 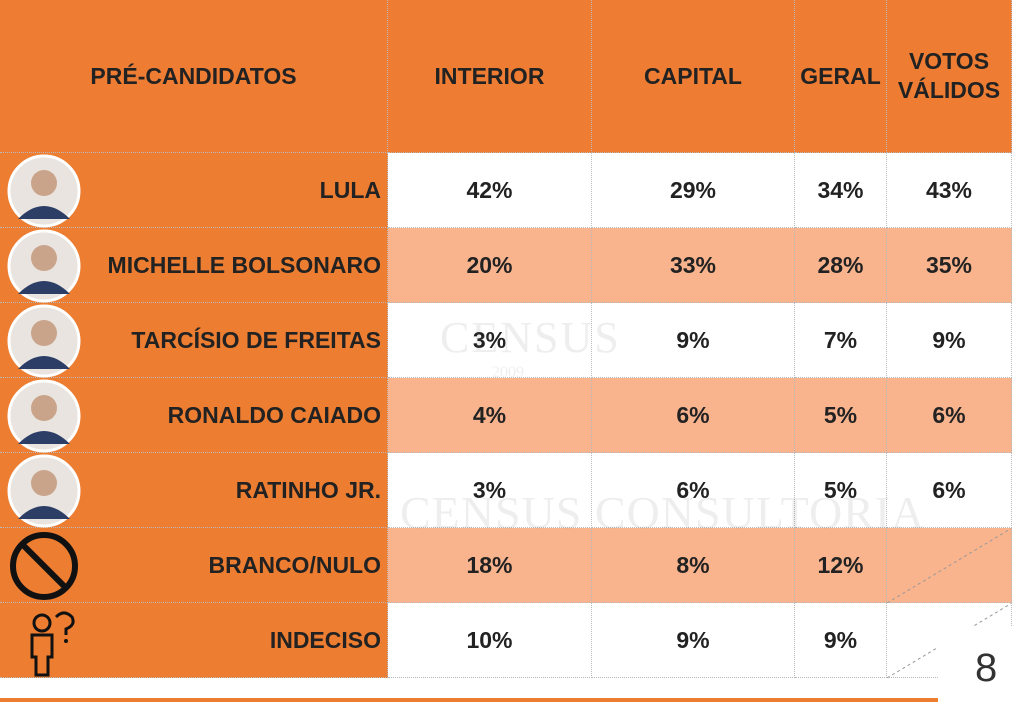 I want to click on value-cell: 4%, so click(x=490, y=415).